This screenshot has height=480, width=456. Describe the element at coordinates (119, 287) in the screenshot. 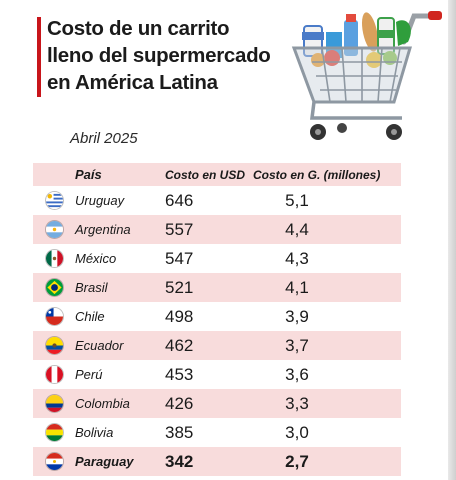

I see `country-name: Brasil` at that location.